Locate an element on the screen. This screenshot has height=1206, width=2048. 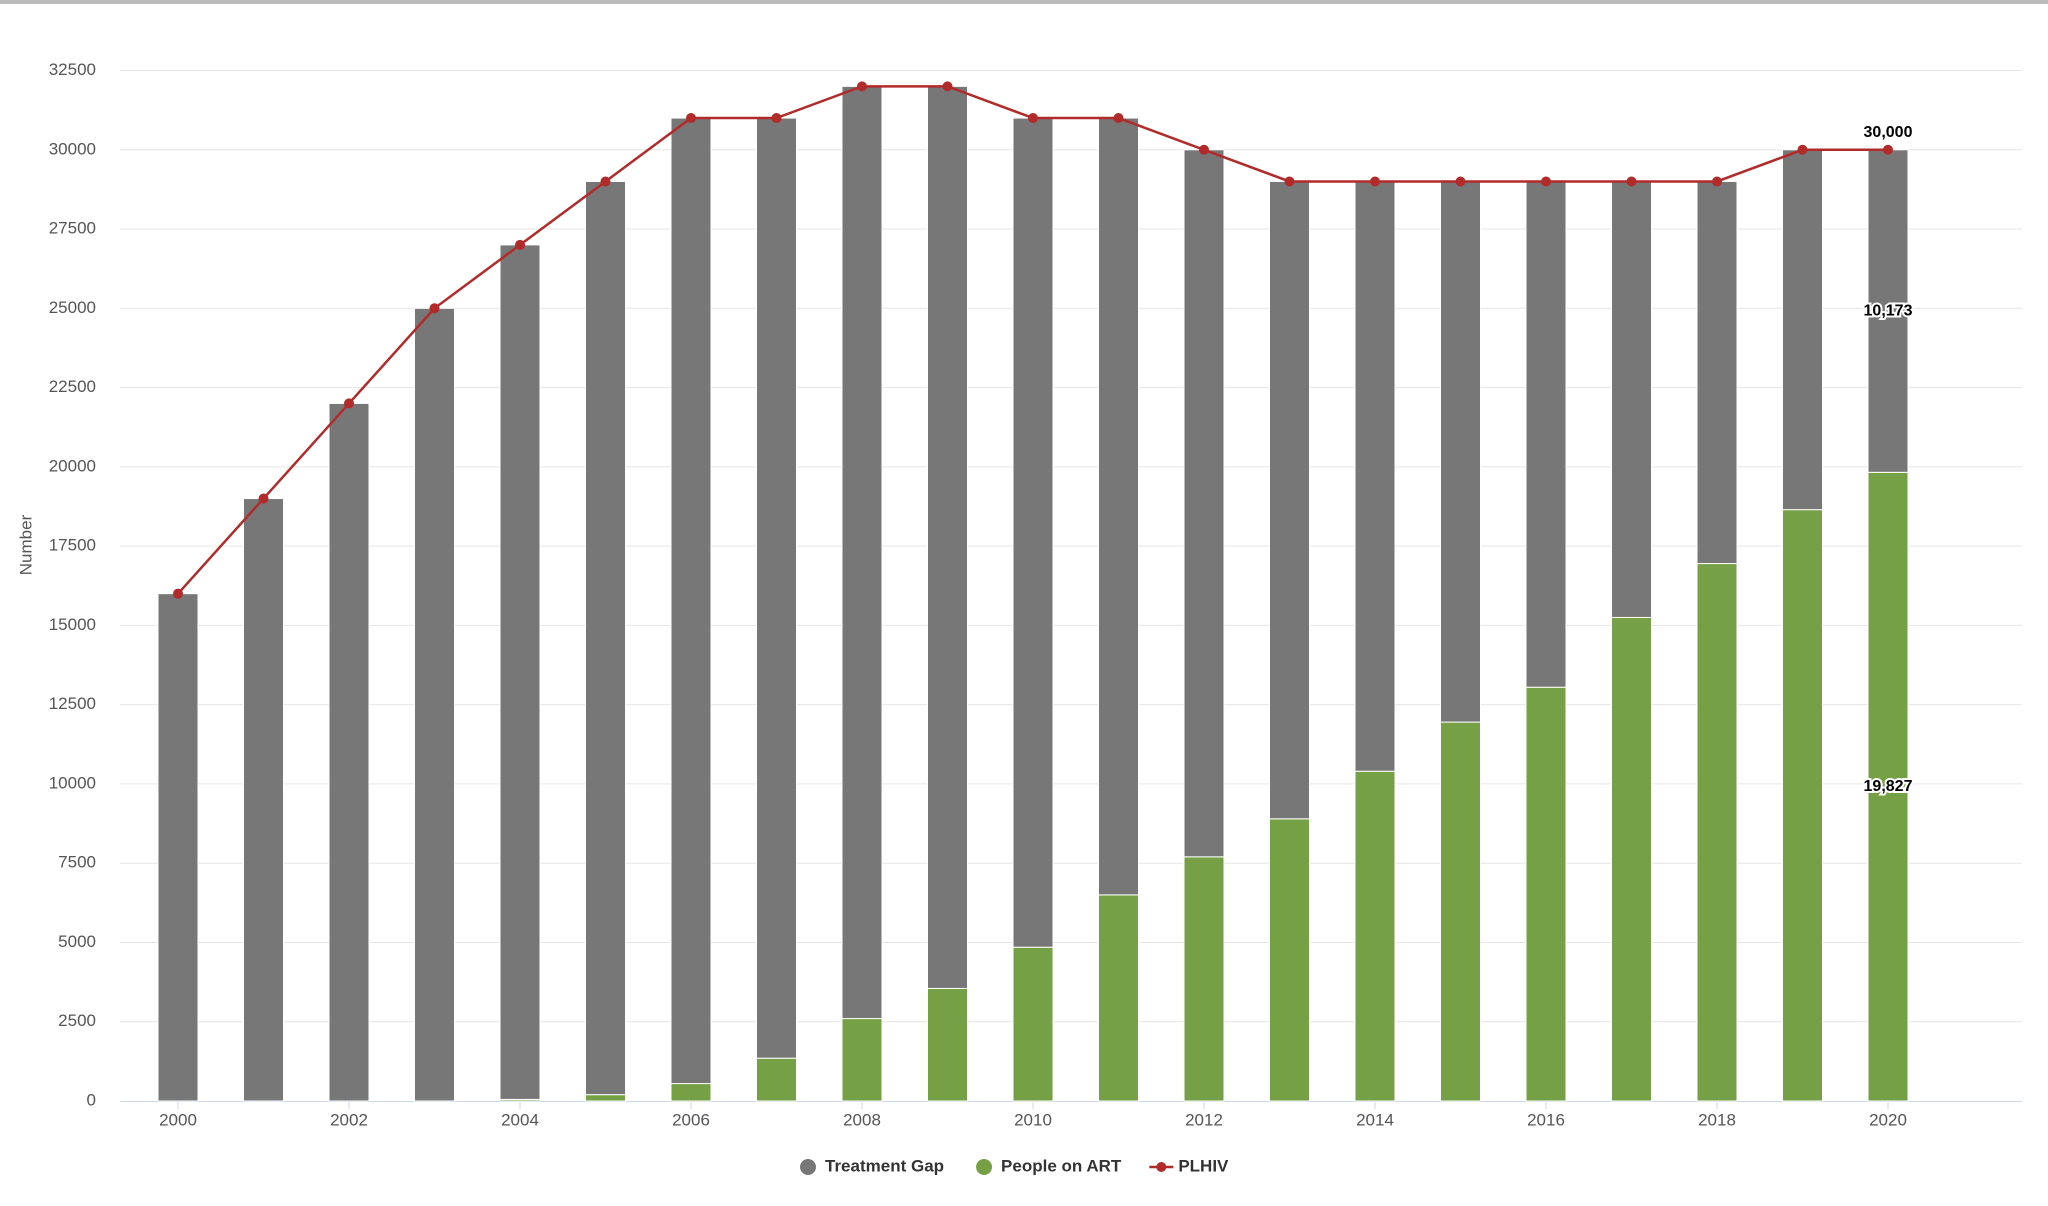
legend-label: People on ART is located at coordinates (1061, 1165).